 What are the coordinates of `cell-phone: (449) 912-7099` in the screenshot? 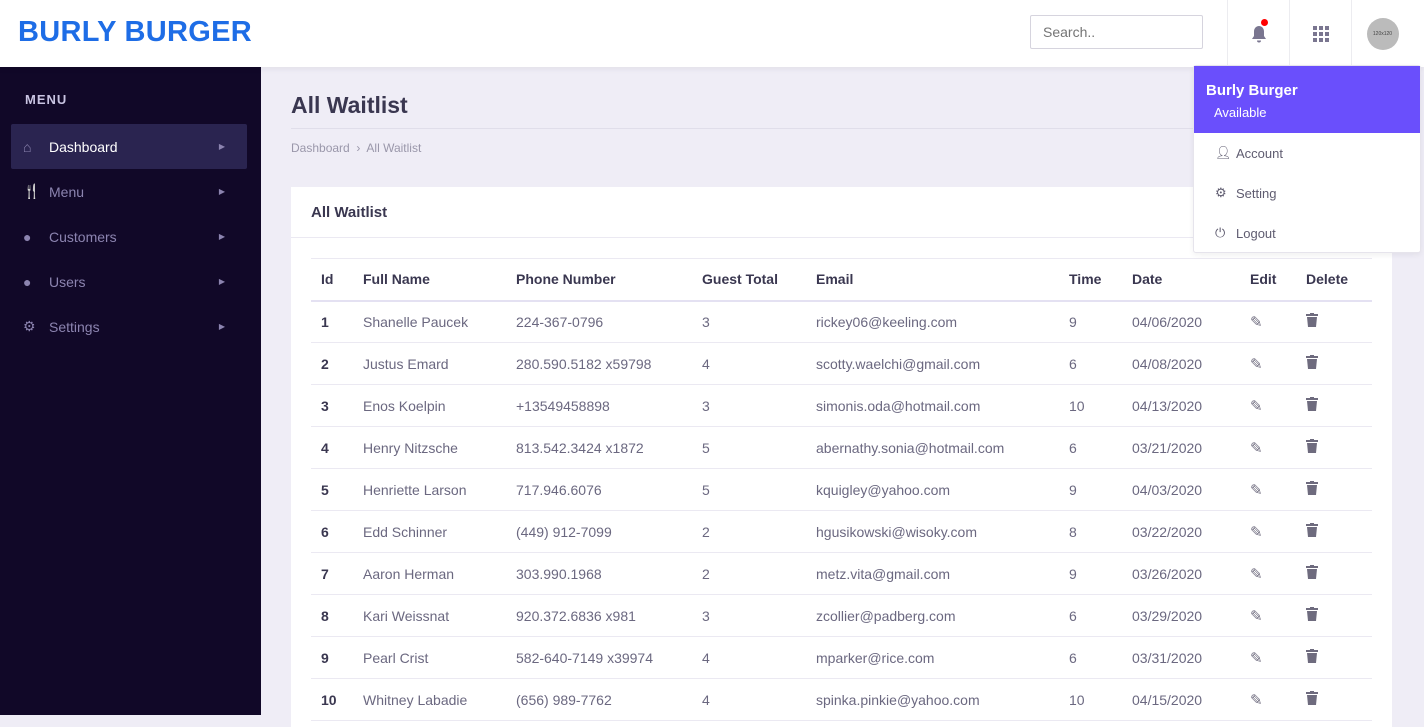 It's located at (599, 531).